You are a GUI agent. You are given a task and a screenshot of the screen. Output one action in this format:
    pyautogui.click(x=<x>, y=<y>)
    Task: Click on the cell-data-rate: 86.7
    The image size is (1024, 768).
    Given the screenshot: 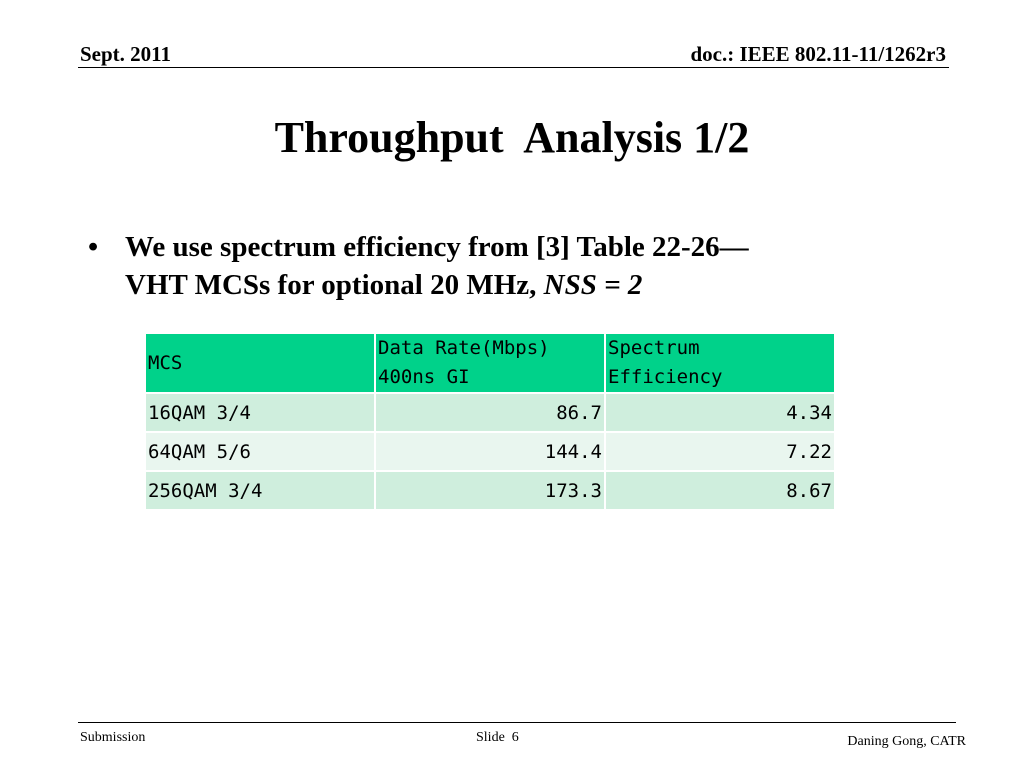 What is the action you would take?
    pyautogui.click(x=490, y=412)
    